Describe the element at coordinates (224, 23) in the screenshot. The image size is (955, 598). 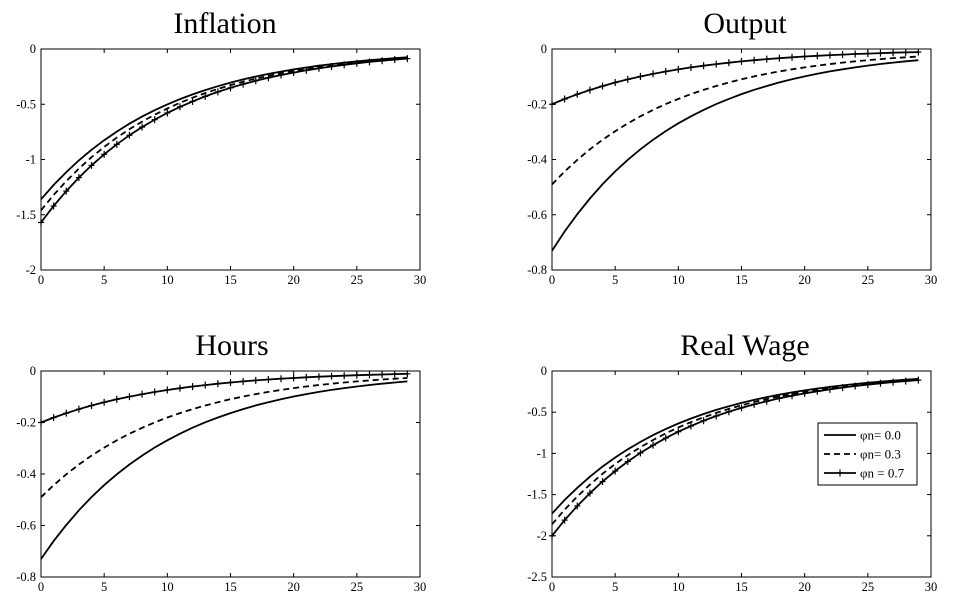
I see `panel-title: Inflation` at that location.